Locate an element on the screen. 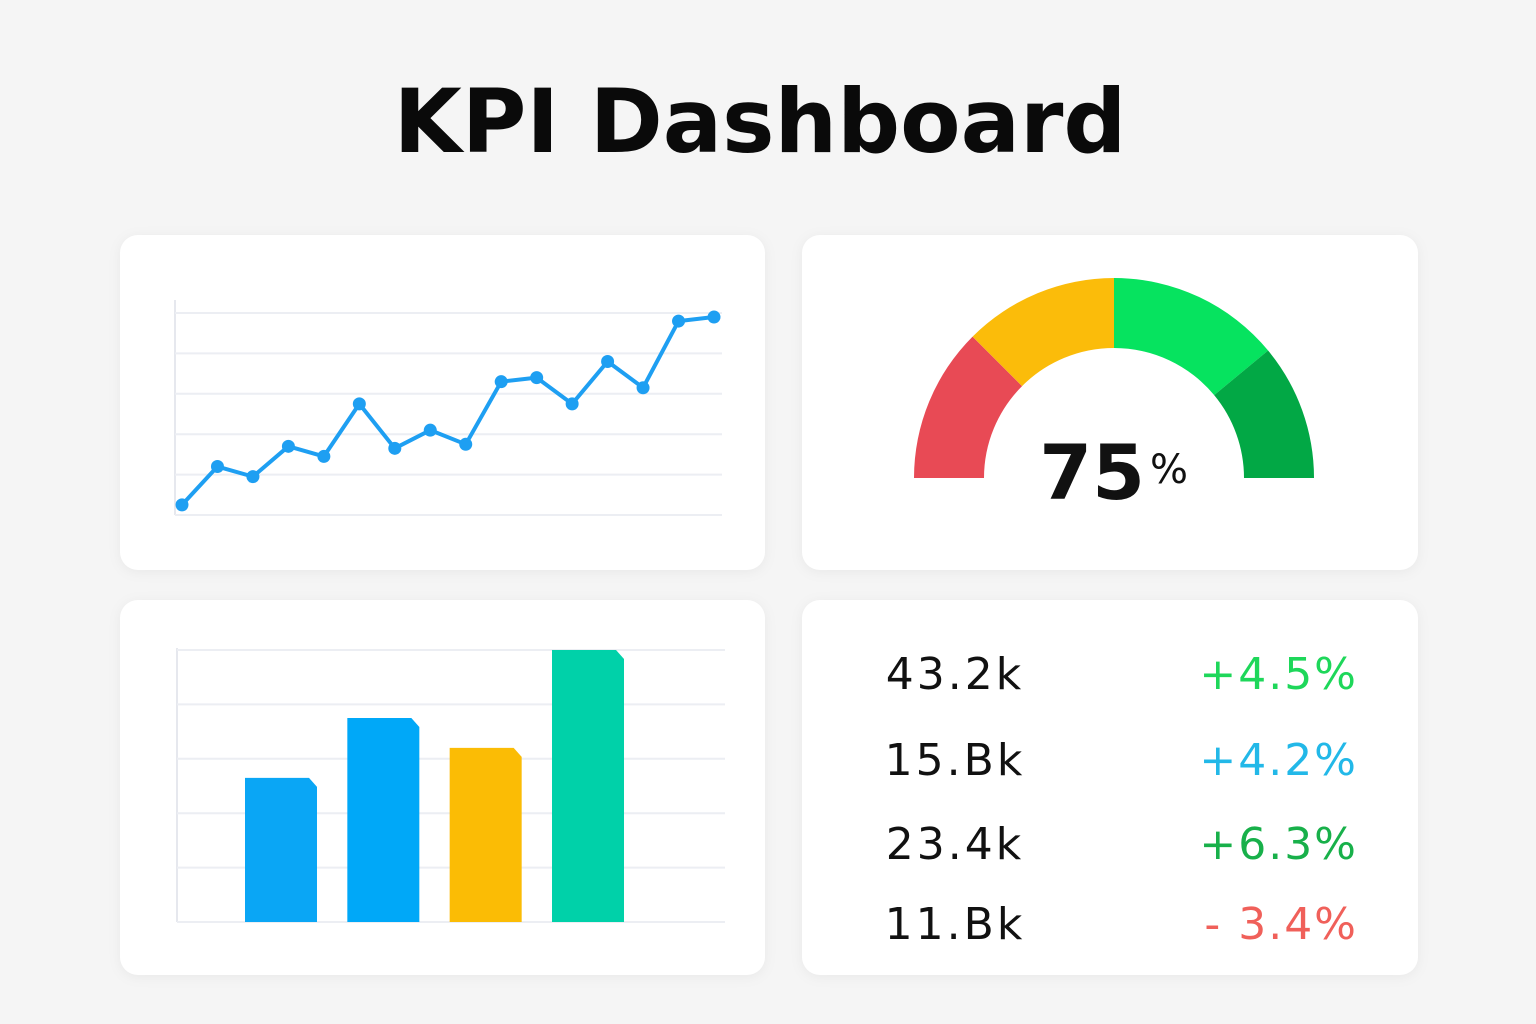 This screenshot has width=1536, height=1024. stat-change: +4.2% is located at coordinates (1278, 760).